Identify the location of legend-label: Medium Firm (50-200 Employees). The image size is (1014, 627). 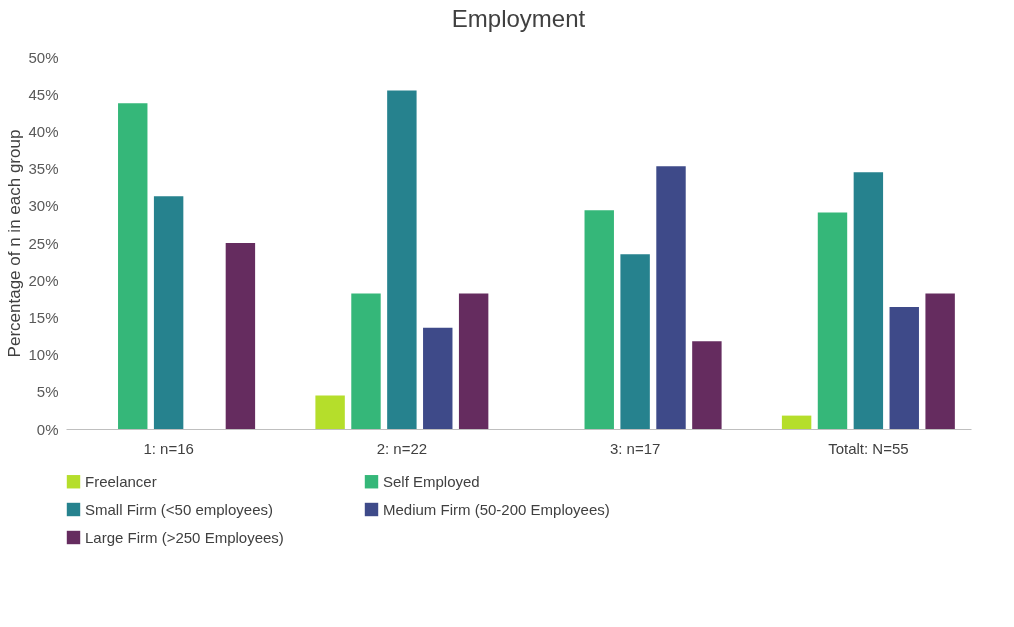
(496, 509).